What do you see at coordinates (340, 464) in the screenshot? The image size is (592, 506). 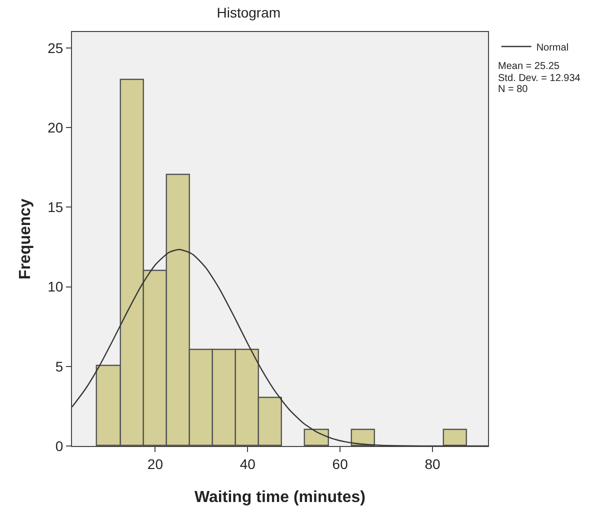 I see `x-tick-label: 60` at bounding box center [340, 464].